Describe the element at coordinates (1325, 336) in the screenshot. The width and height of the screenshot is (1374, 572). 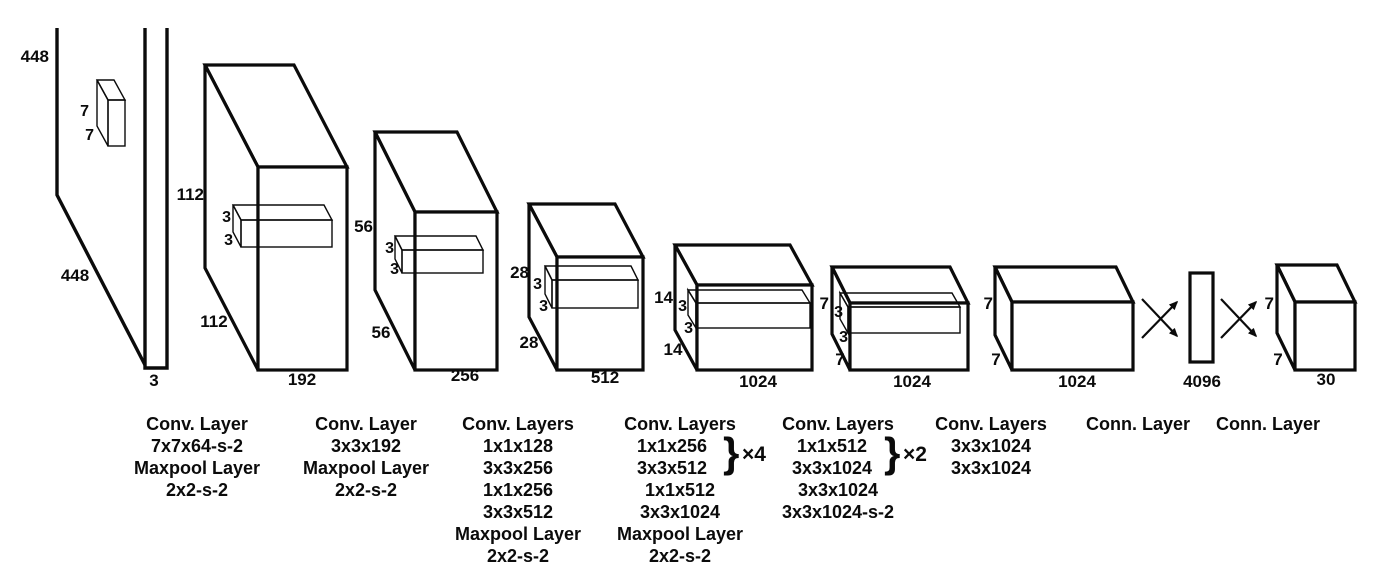
I see `output-front-face` at that location.